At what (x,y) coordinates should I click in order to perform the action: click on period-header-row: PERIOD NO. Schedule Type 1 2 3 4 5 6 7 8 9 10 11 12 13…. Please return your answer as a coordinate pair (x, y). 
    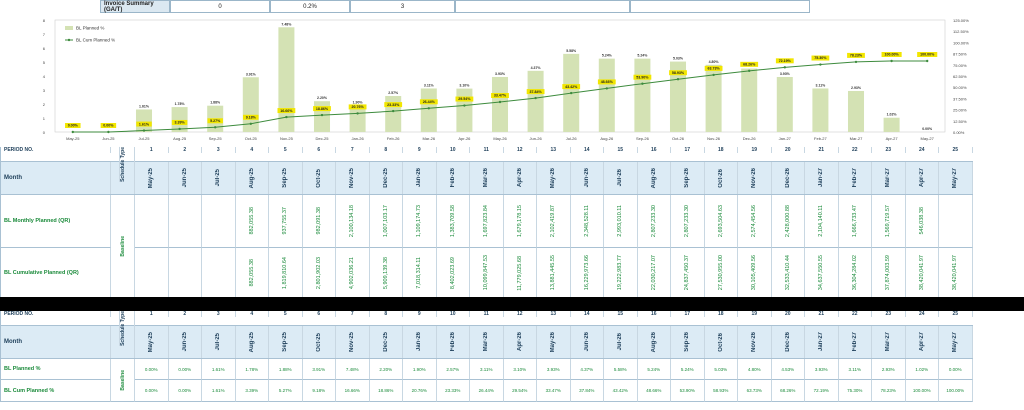
    Looking at the image, I should click on (487, 328).